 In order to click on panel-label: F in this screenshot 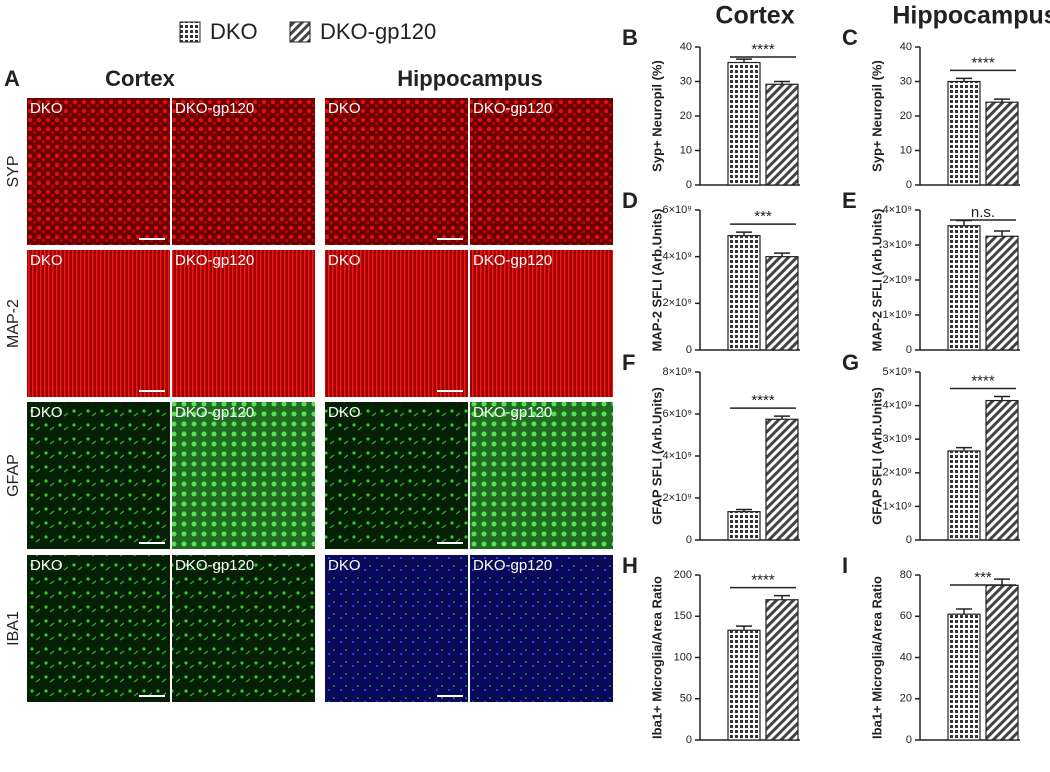, I will do `click(628, 362)`.